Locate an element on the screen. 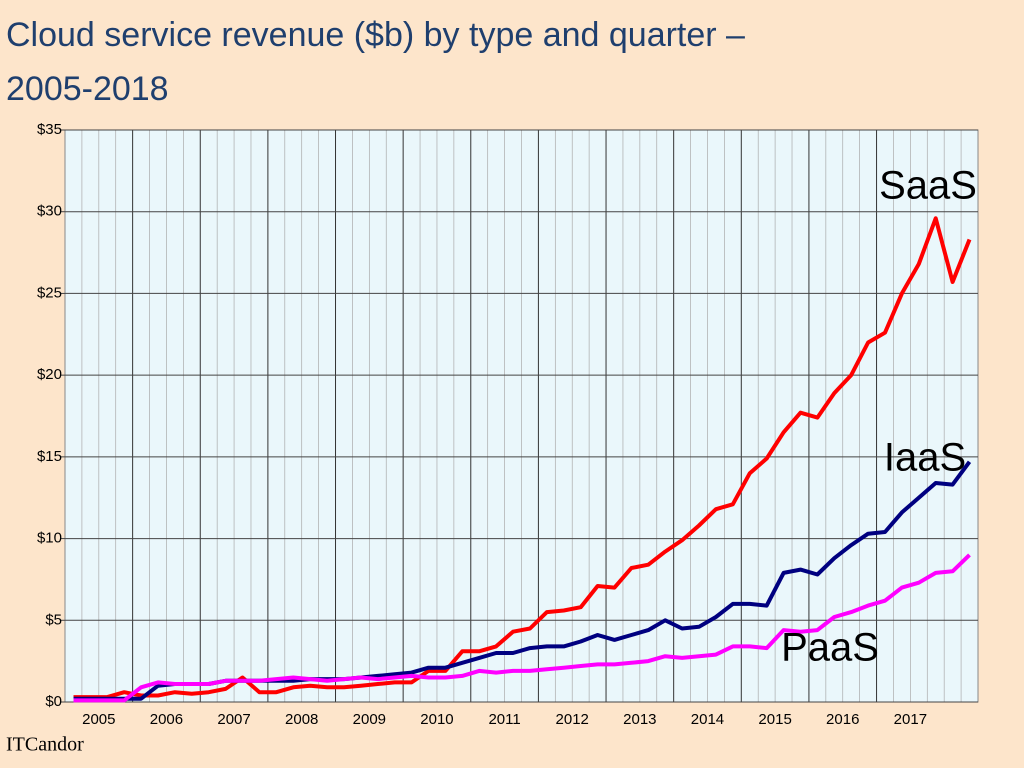  x-tick-label: 2009 is located at coordinates (369, 719).